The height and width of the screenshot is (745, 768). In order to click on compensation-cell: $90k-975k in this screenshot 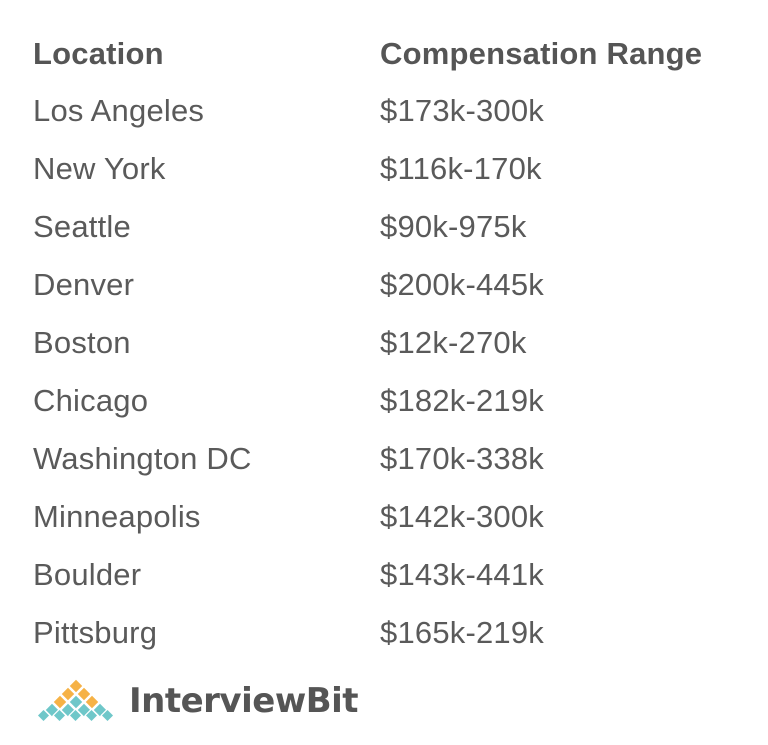, I will do `click(453, 226)`.